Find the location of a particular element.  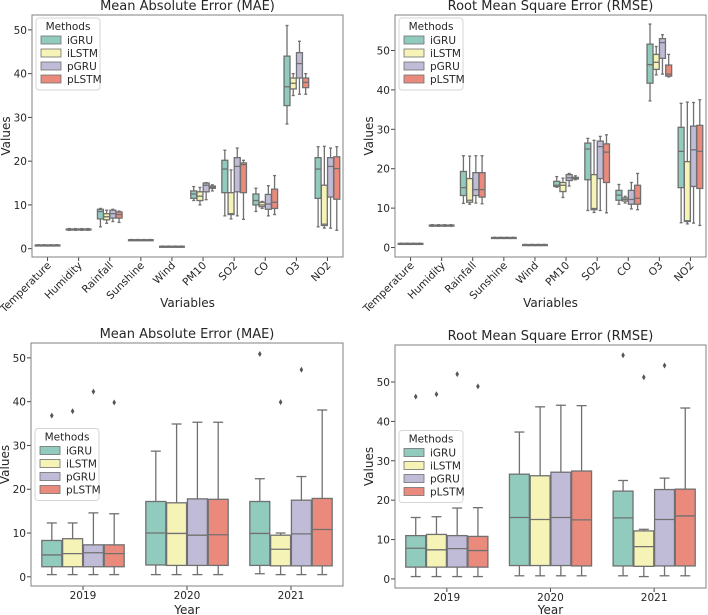

x-tick-label: 2020 is located at coordinates (550, 598).